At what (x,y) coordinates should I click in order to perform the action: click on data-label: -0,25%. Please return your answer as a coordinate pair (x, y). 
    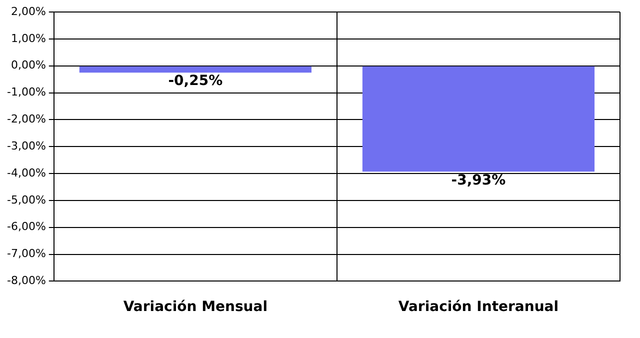
    Looking at the image, I should click on (195, 81).